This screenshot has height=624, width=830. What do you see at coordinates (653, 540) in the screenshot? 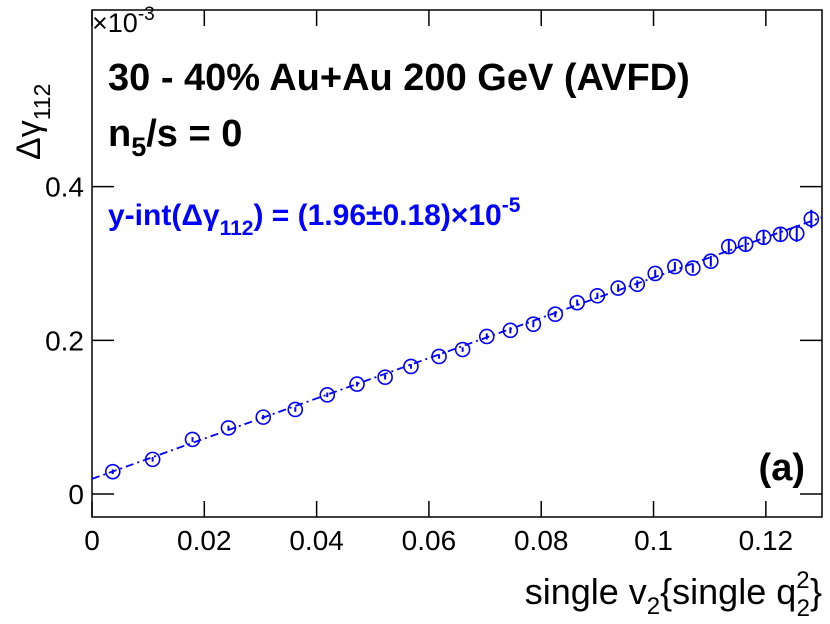
I see `x-tick-label: 0.1` at bounding box center [653, 540].